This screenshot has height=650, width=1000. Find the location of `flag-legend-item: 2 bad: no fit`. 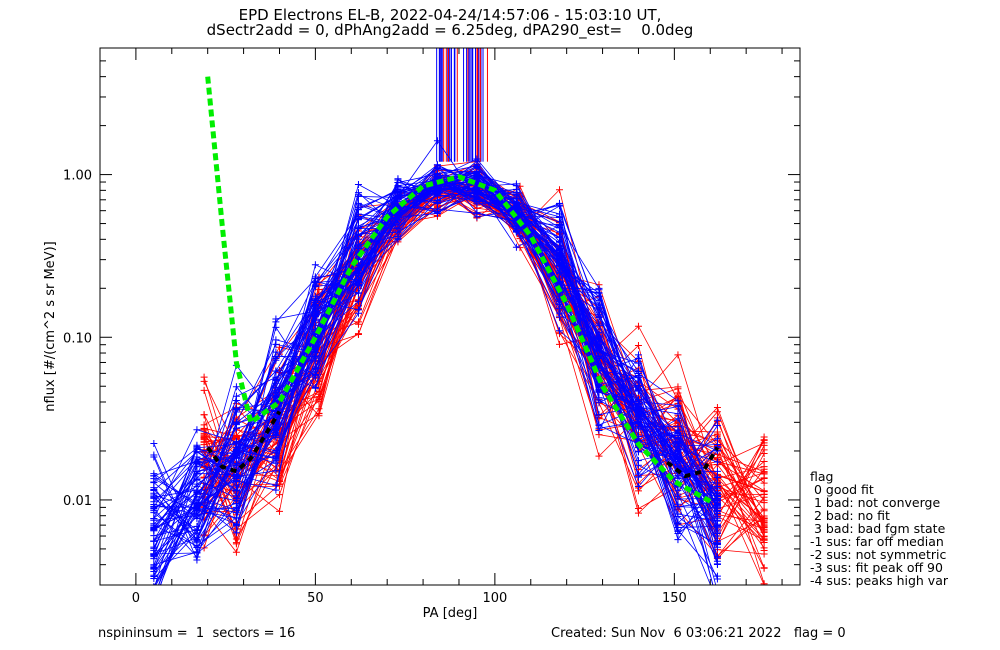

flag-legend-item: 2 bad: no fit is located at coordinates (850, 515).